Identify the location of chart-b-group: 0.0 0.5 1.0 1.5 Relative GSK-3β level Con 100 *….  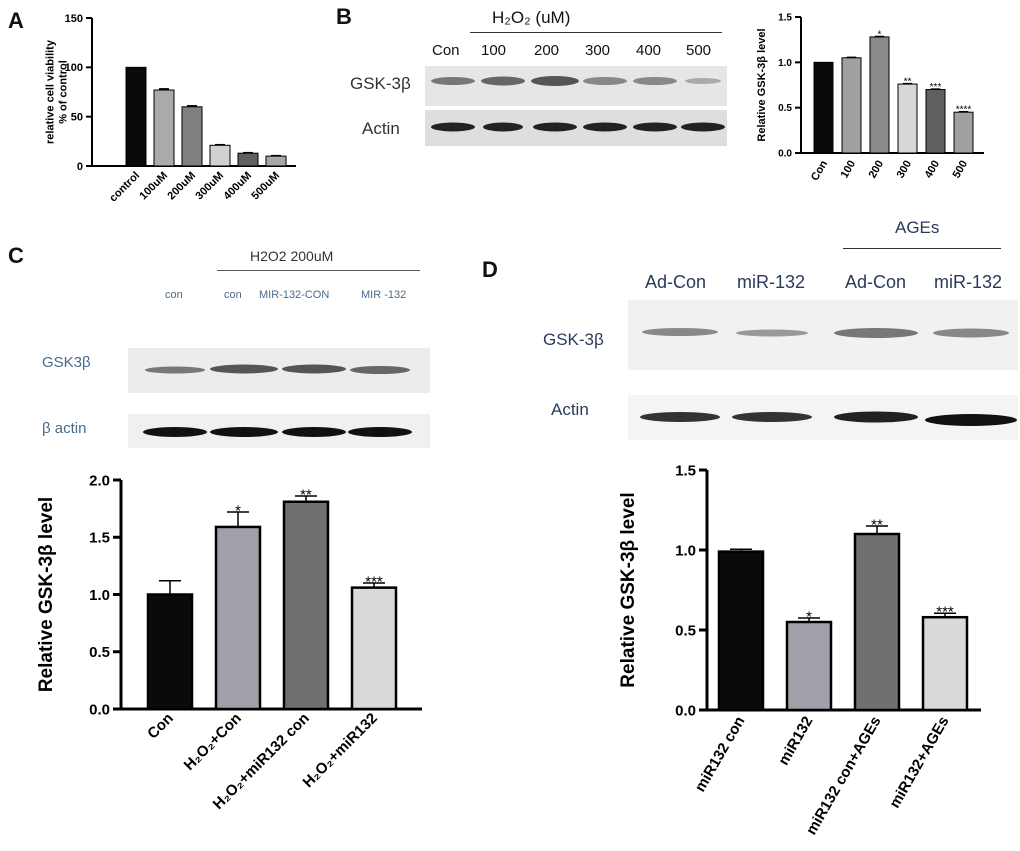
(870, 98).